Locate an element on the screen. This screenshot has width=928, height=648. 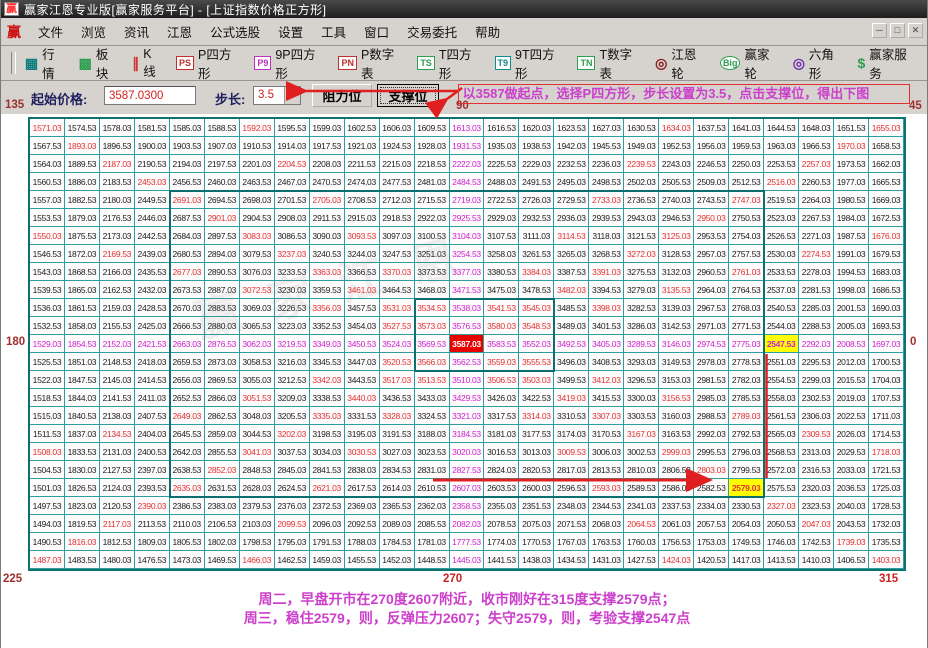
grid-cell: 3583.53 is located at coordinates (502, 344).